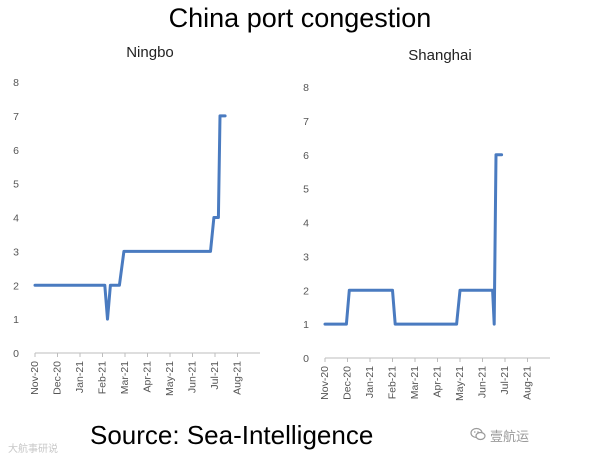  I want to click on ningbo-y-tick-label: 7, so click(16, 117).